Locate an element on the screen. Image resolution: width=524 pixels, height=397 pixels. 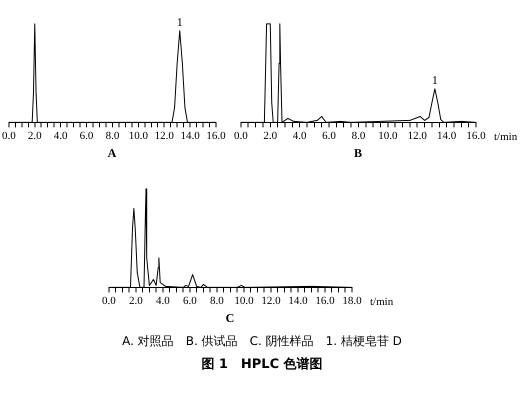
x-tick-label: 18.0 is located at coordinates (352, 300).